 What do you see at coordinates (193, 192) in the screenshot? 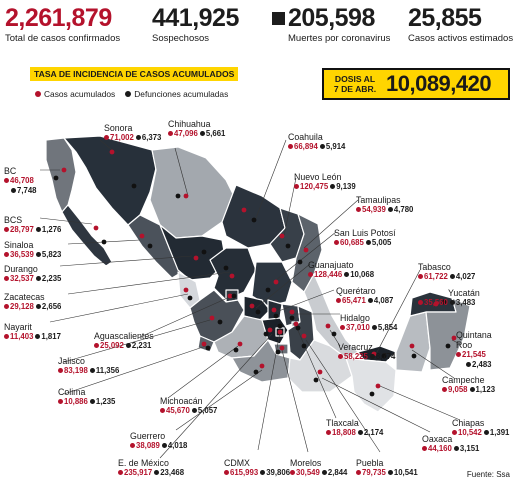
I see `map-chihuahua` at bounding box center [193, 192].